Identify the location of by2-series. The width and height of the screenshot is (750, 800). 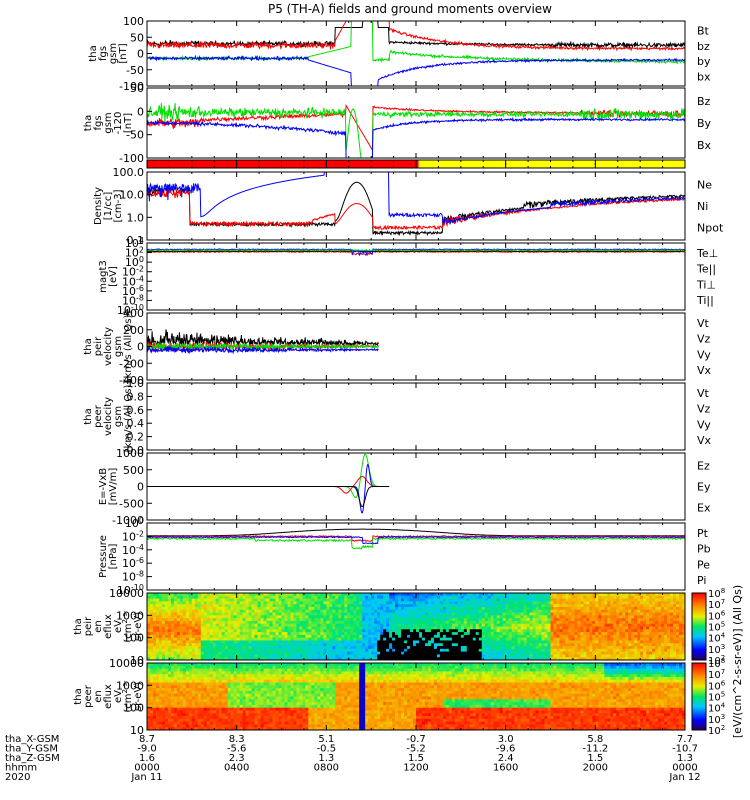
(416, 131).